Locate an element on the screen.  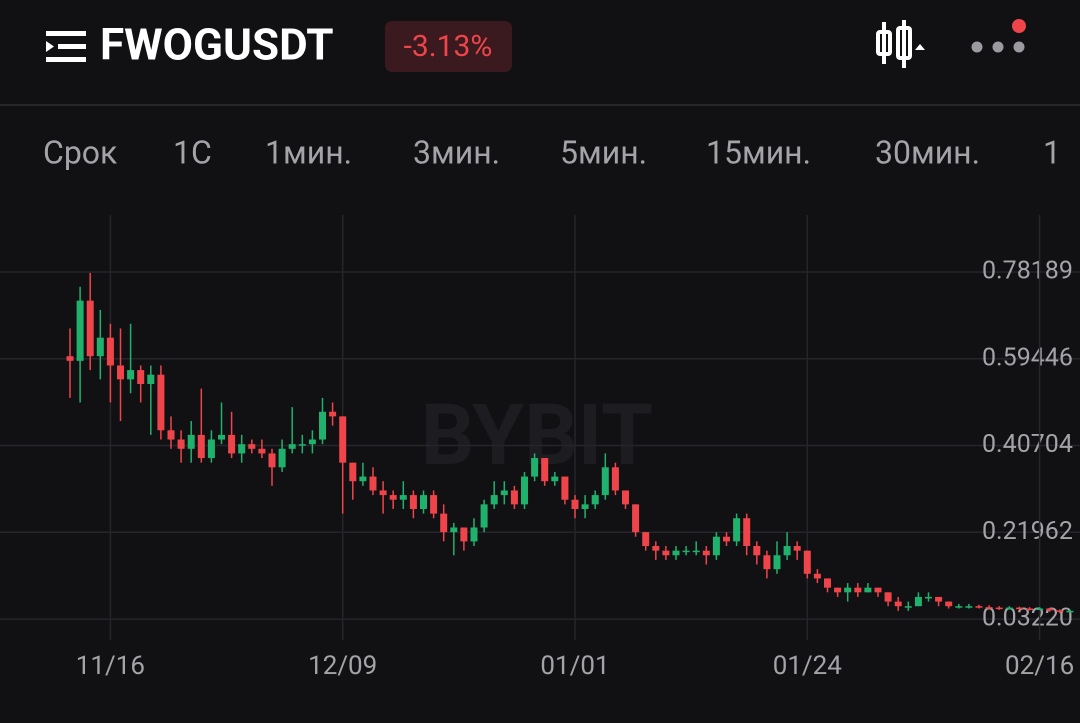
interval-tab: 5мин. is located at coordinates (603, 152).